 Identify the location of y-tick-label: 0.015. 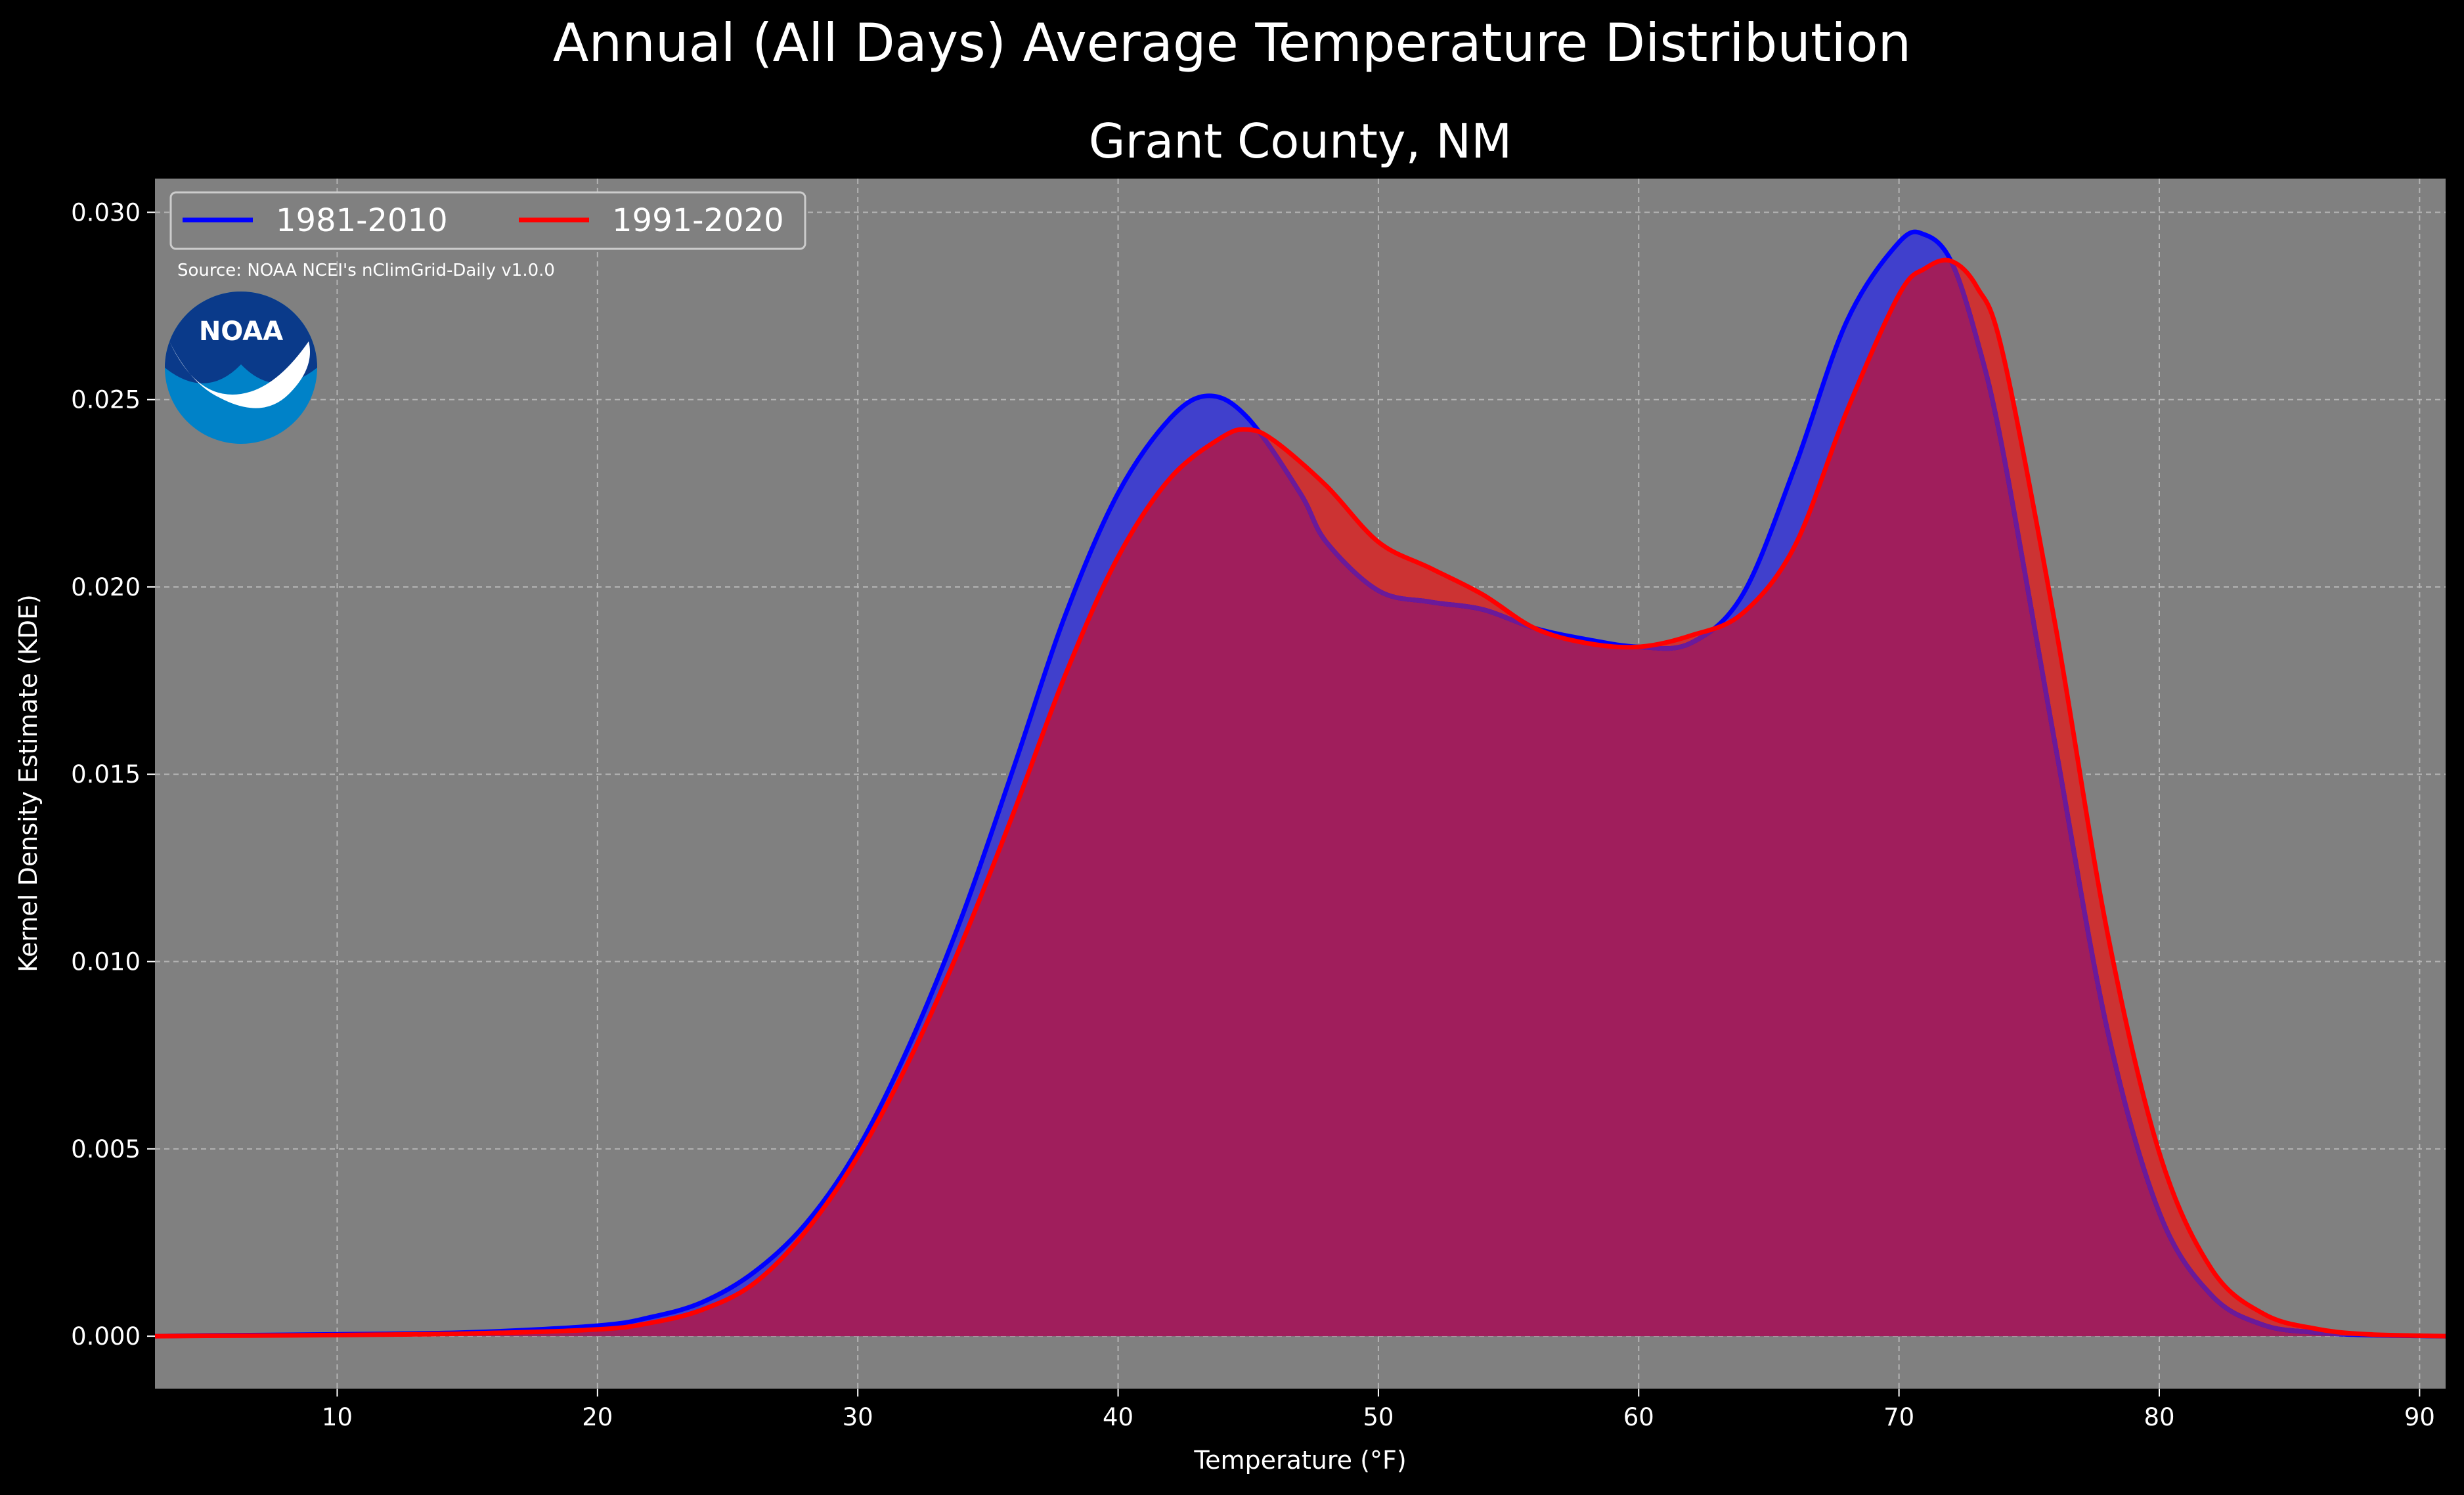
(106, 774).